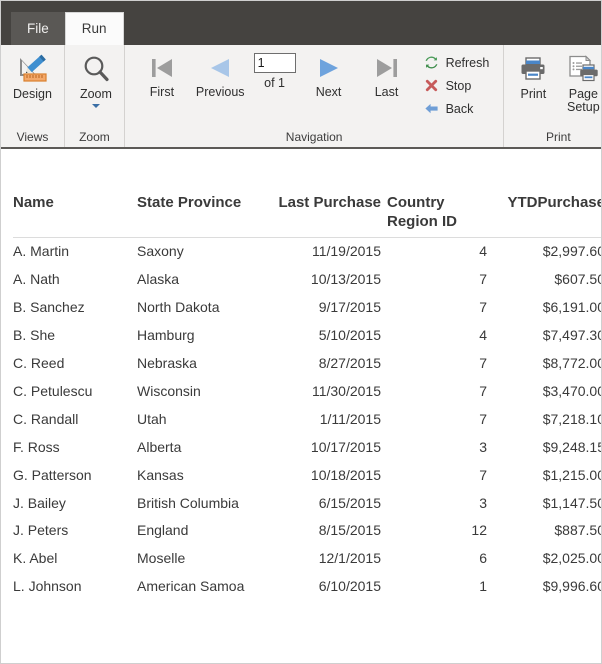 This screenshot has width=602, height=664. What do you see at coordinates (577, 530) in the screenshot?
I see `cell-ytd: $887.50` at bounding box center [577, 530].